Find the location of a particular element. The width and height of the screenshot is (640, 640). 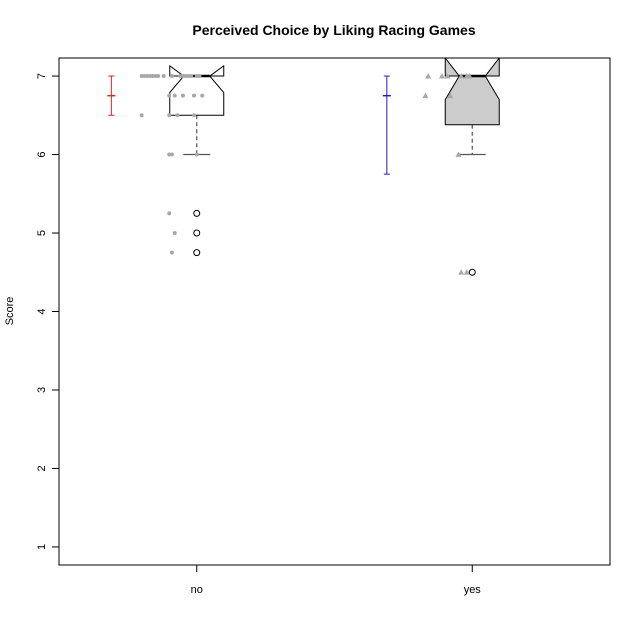

chart-title: Perceived Choice by Liking Racing Games is located at coordinates (333, 30).